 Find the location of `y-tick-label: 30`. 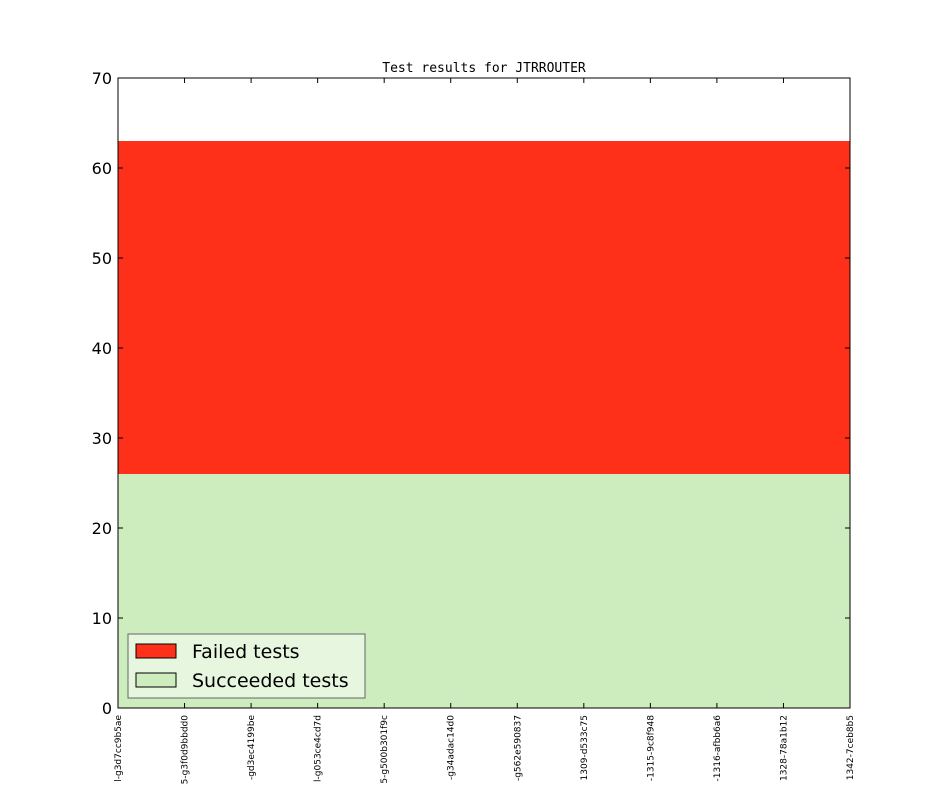

y-tick-label: 30 is located at coordinates (102, 438).